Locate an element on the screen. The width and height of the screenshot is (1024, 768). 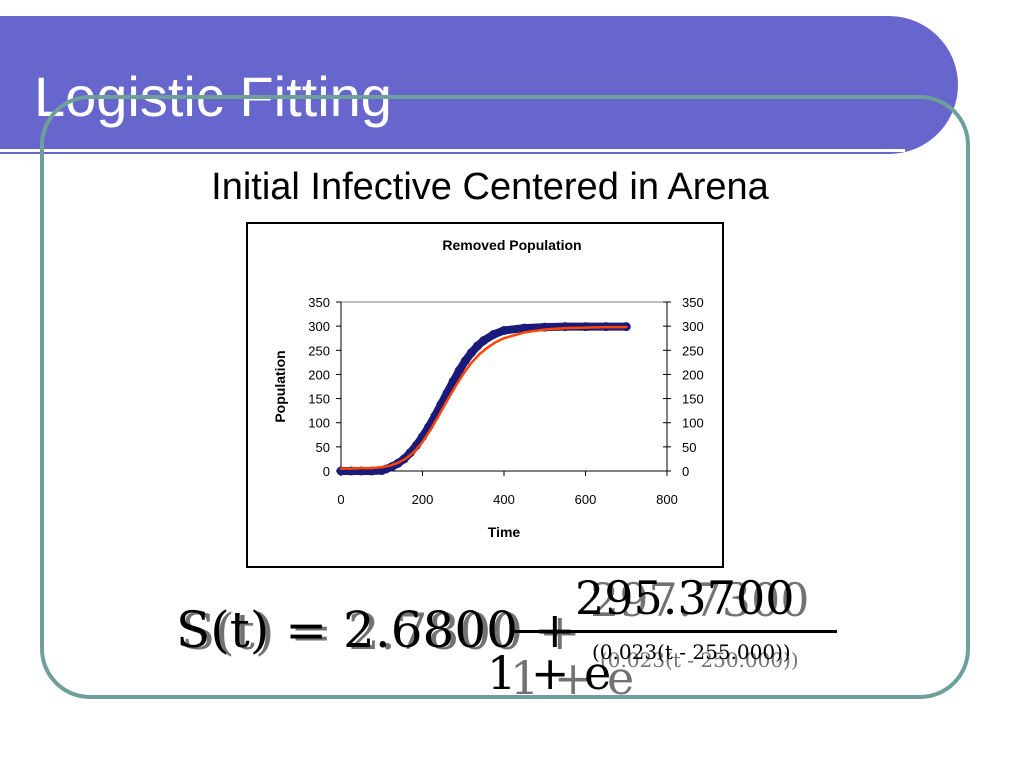
x-tick-label: 200 is located at coordinates (423, 499).